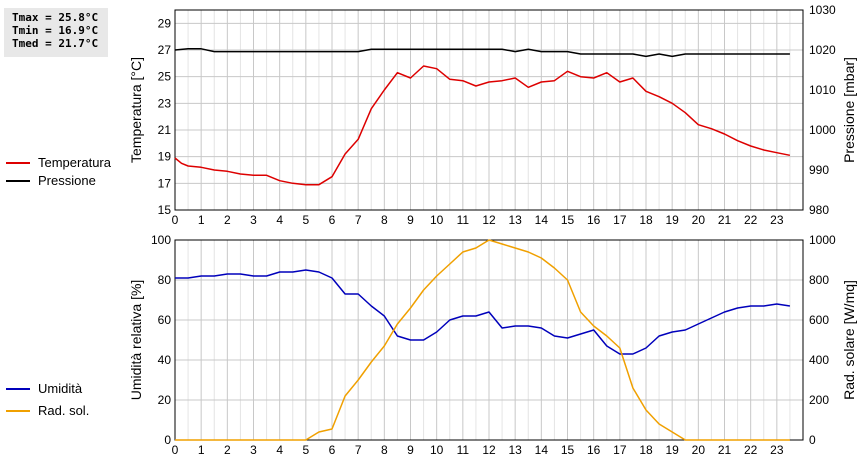 This screenshot has width=860, height=460. Describe the element at coordinates (136, 340) in the screenshot. I see `y-axis-label-bottom: Umidità relativa [%]` at that location.